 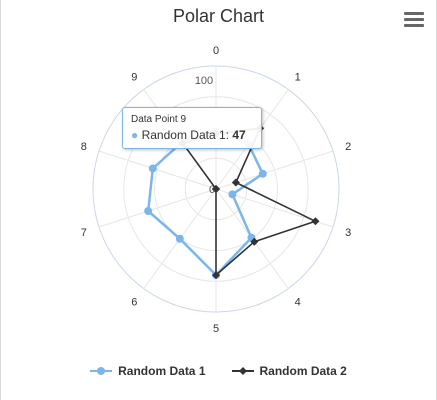 What do you see at coordinates (414, 21) in the screenshot?
I see `menu-icon` at bounding box center [414, 21].